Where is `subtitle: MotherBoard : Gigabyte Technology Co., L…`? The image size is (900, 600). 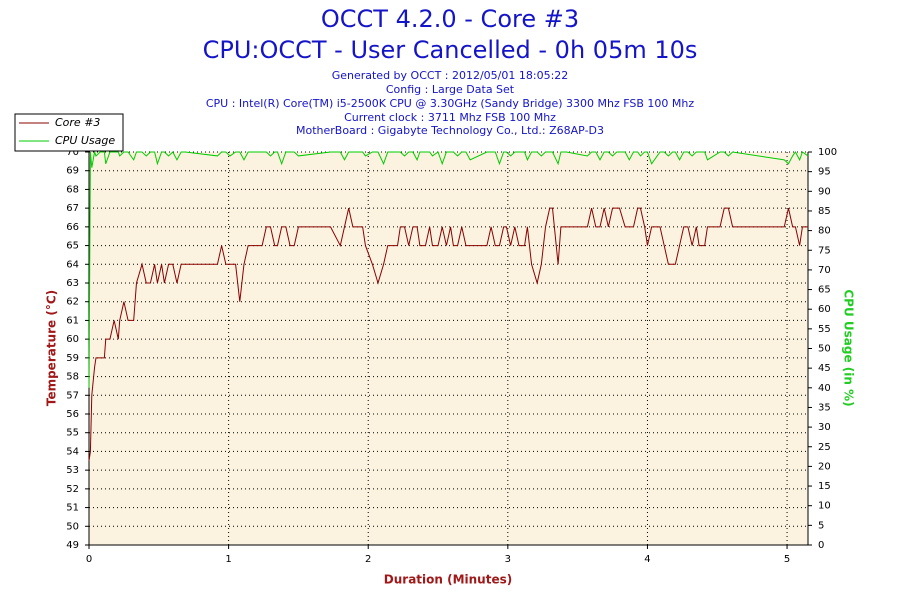 subtitle: MotherBoard : Gigabyte Technology Co., L… is located at coordinates (450, 130).